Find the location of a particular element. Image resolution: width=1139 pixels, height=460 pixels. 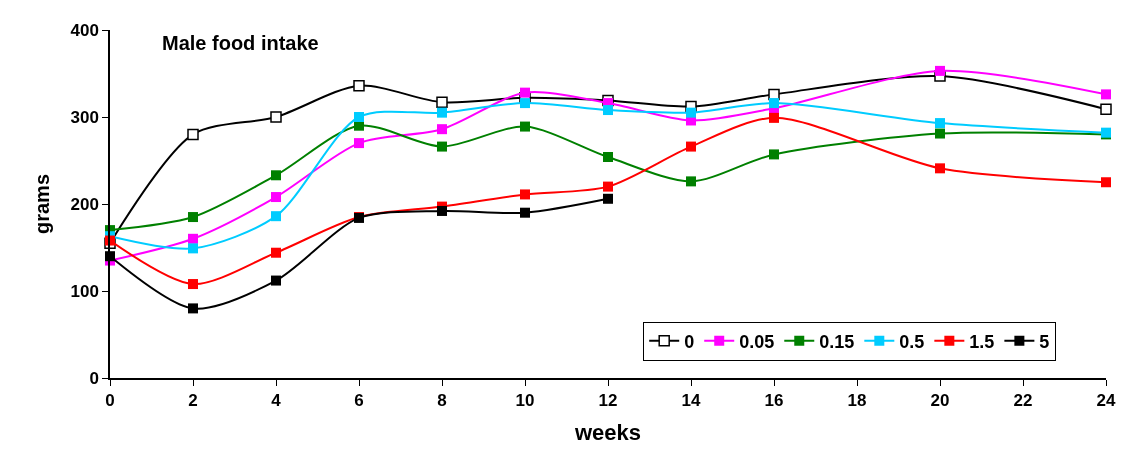

legend-label: 0.5 is located at coordinates (912, 341).